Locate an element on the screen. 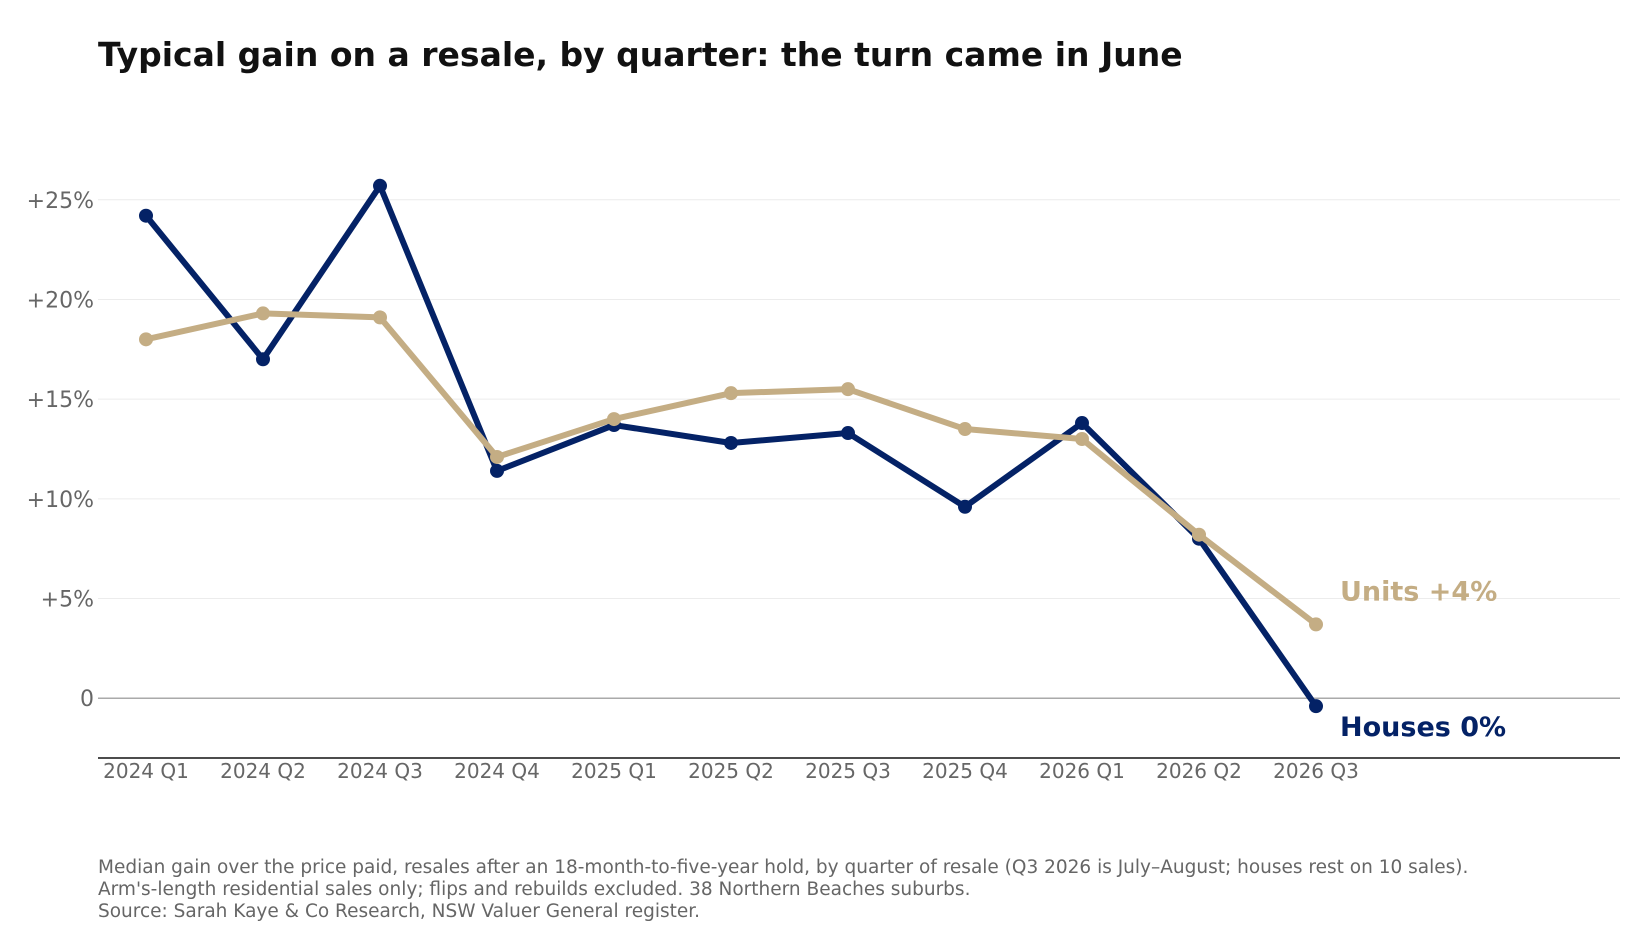 This screenshot has height=940, width=1639. x-tick-label: 2024 Q3 is located at coordinates (380, 771).